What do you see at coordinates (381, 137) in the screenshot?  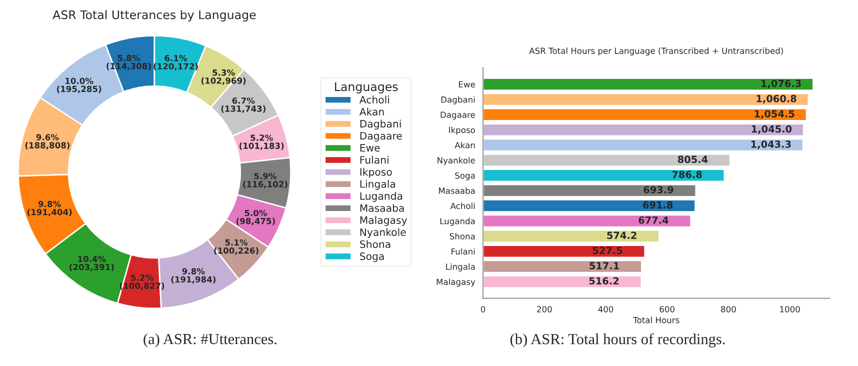 I see `legend-label: Dagaare` at bounding box center [381, 137].